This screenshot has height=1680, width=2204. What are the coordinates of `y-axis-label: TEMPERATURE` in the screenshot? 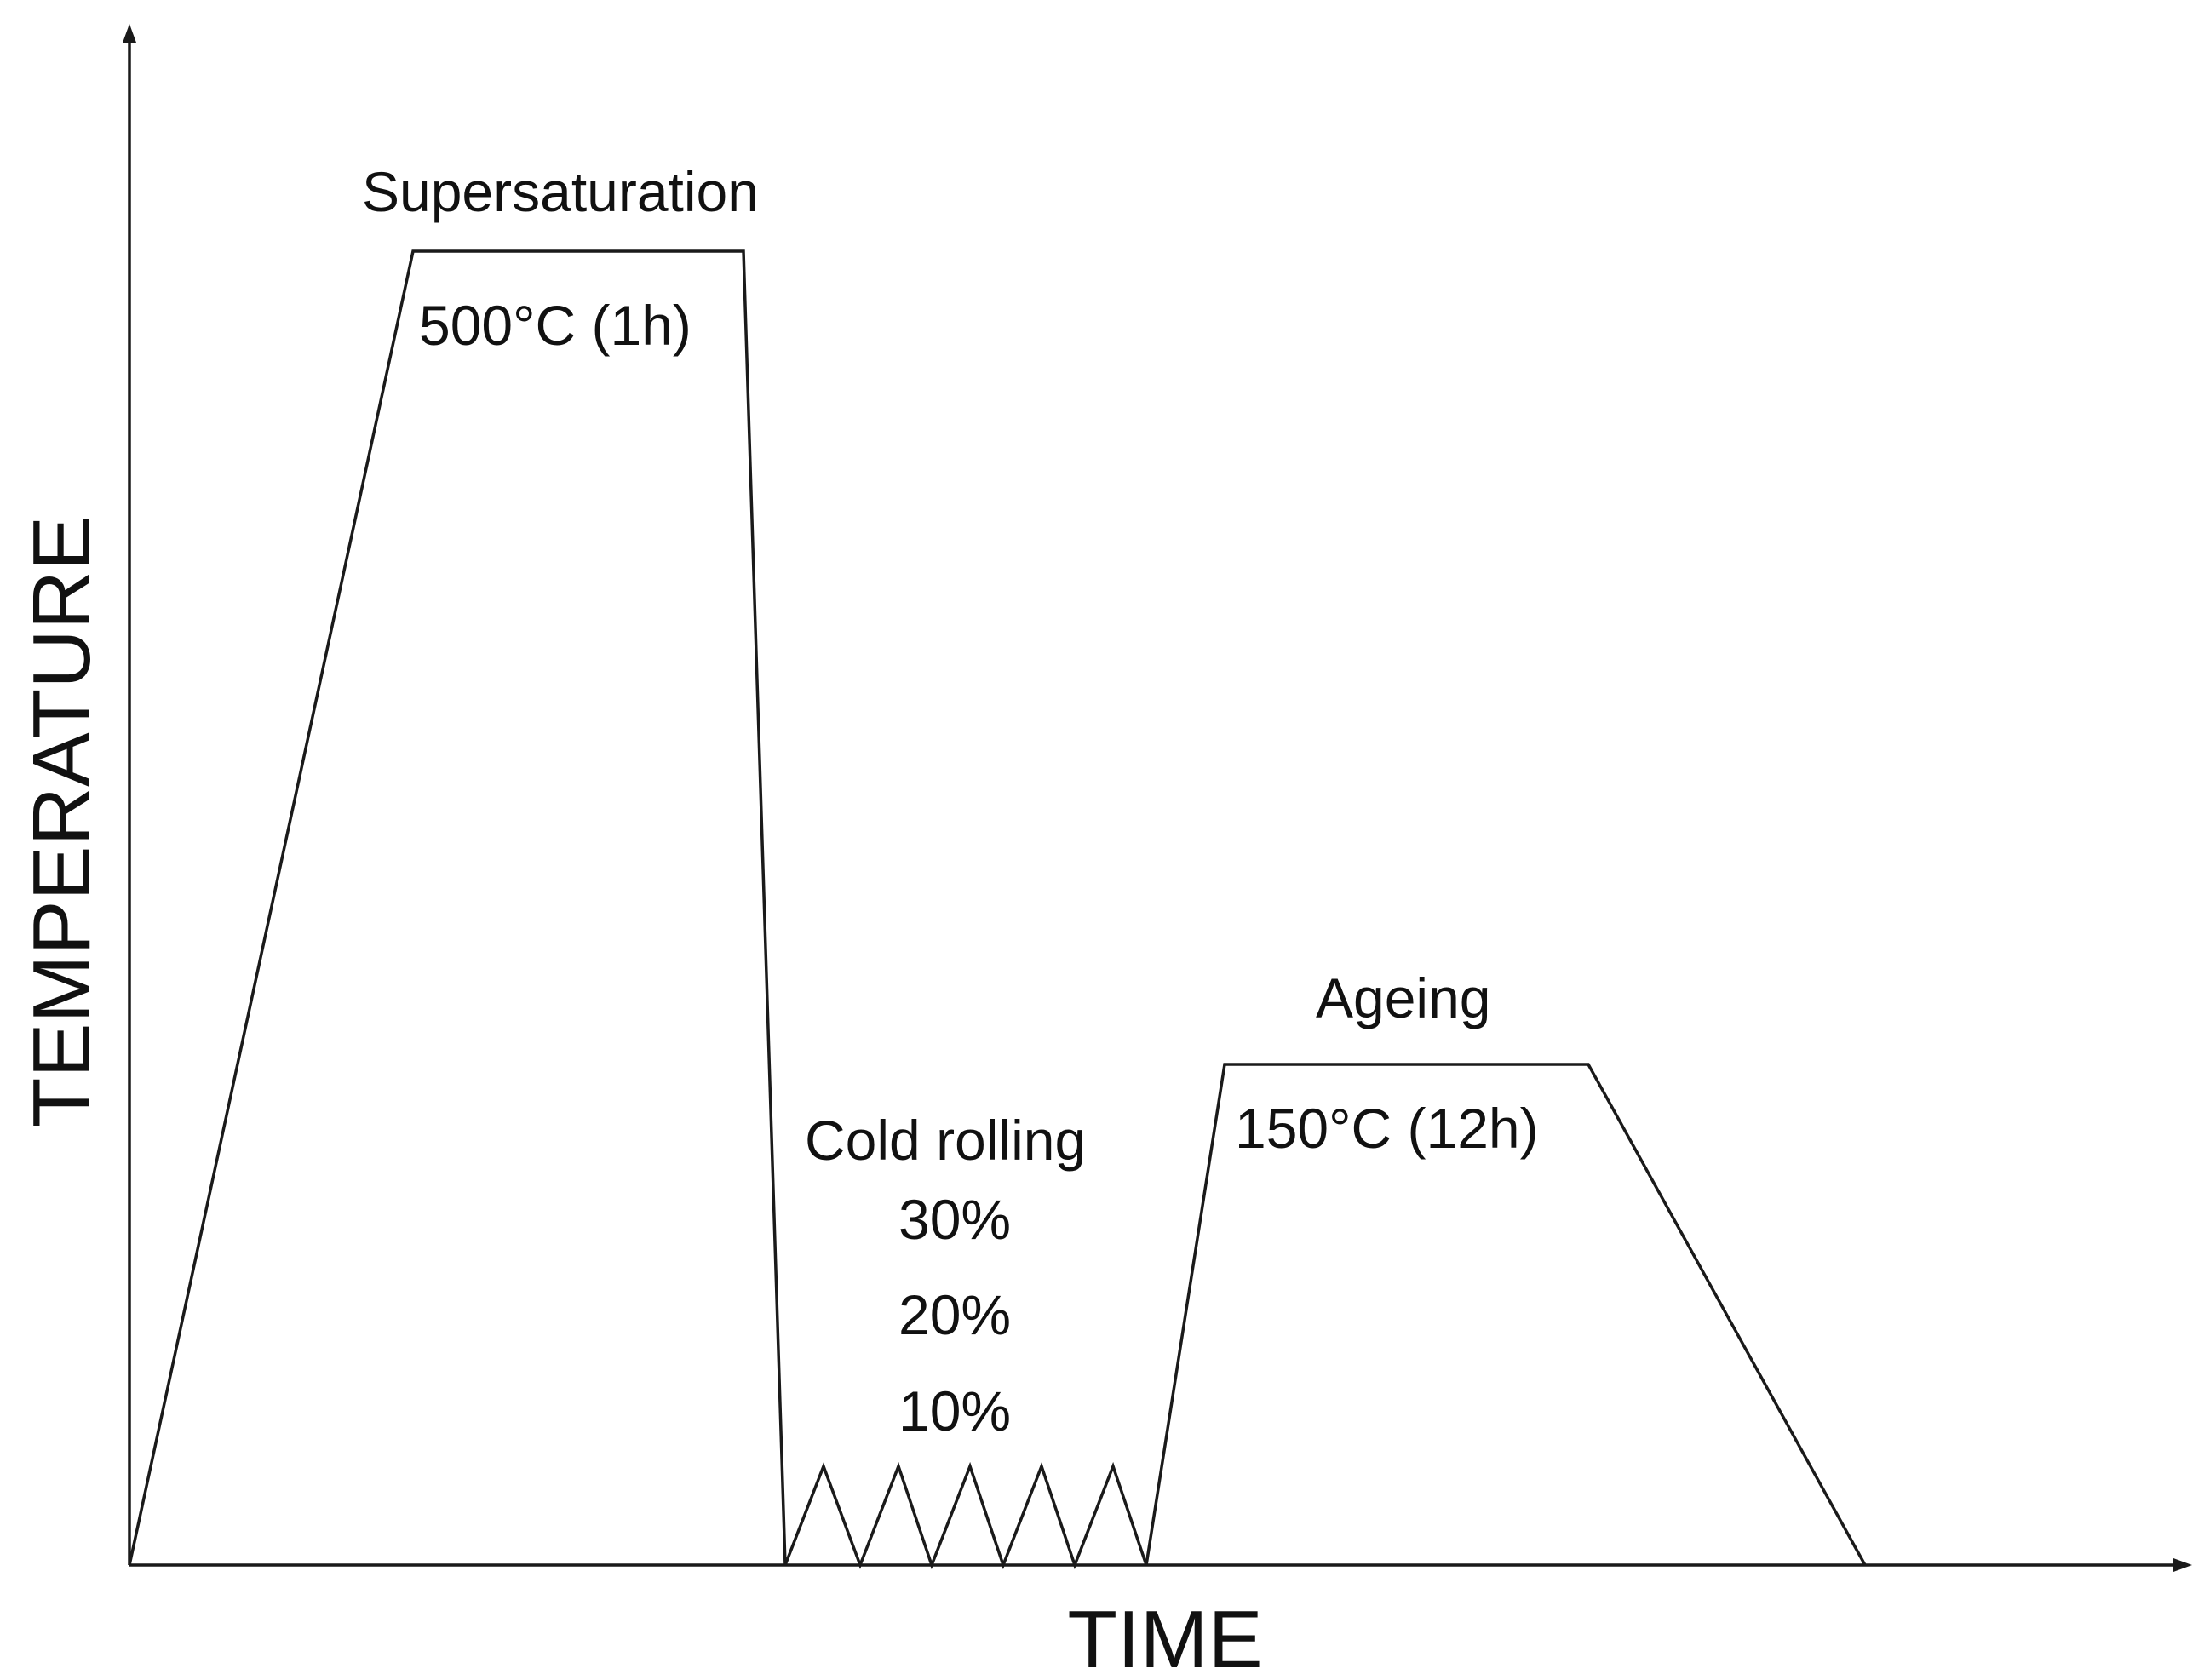 It's located at (61, 821).